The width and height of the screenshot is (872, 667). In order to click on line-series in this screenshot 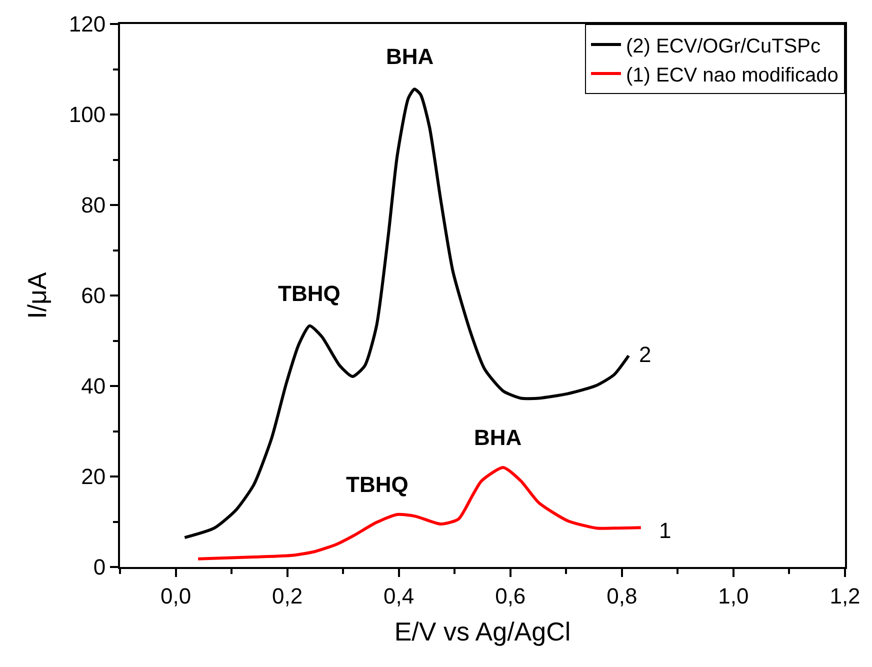, I will do `click(419, 513)`.